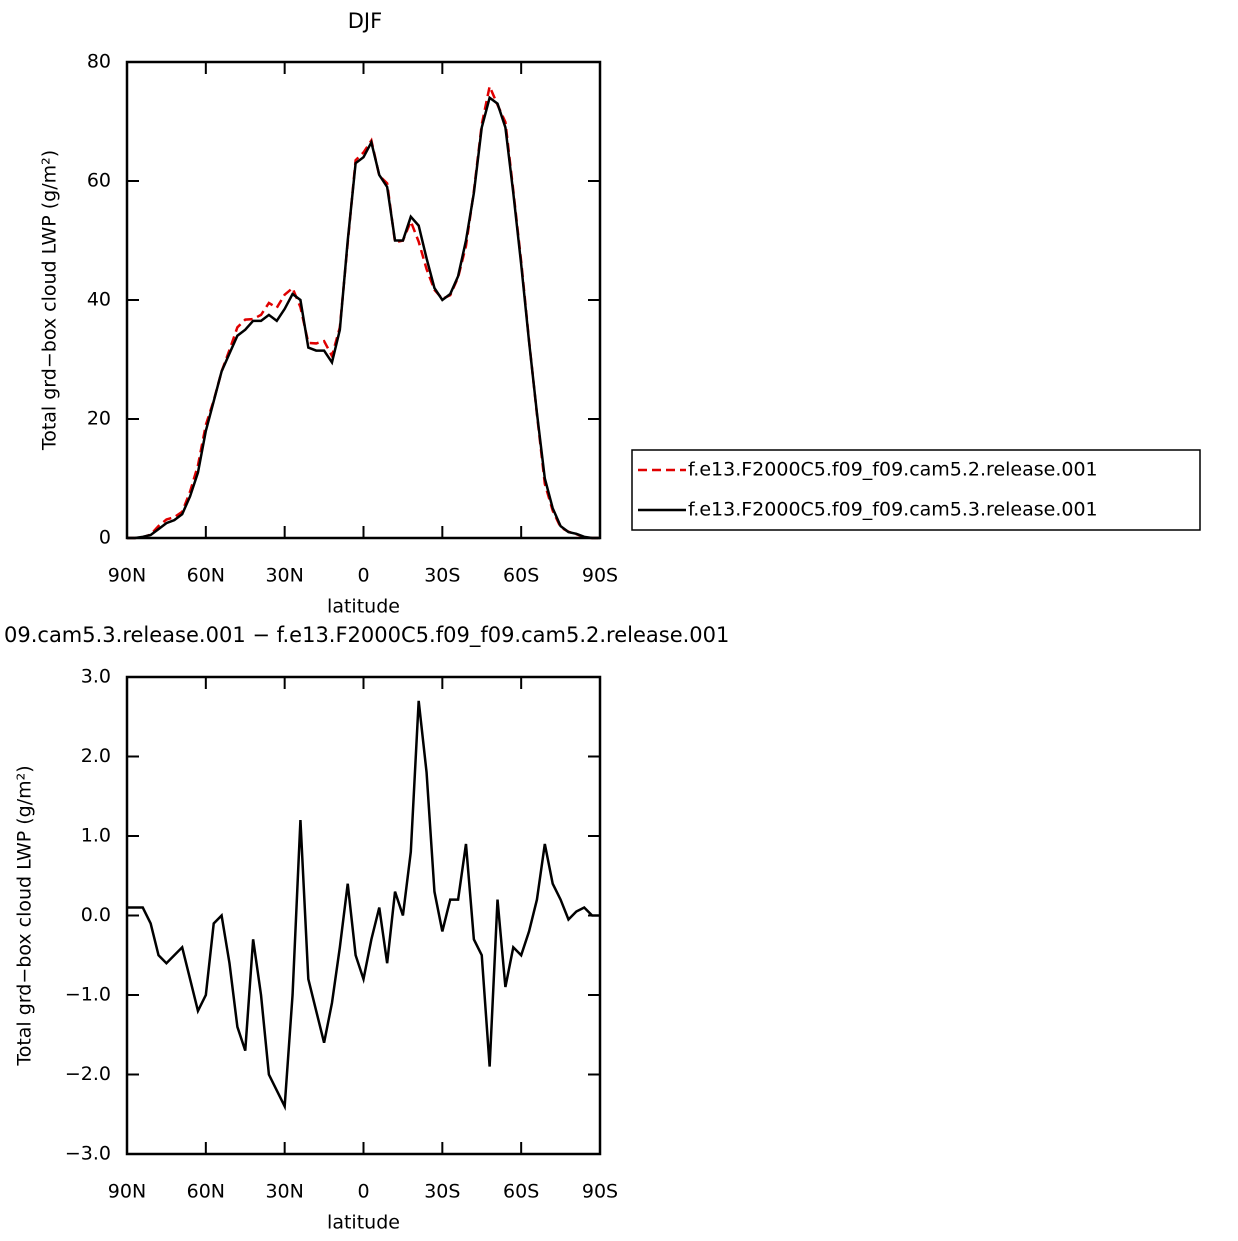  What do you see at coordinates (96, 756) in the screenshot?
I see `y-tick-label: 2.0` at bounding box center [96, 756].